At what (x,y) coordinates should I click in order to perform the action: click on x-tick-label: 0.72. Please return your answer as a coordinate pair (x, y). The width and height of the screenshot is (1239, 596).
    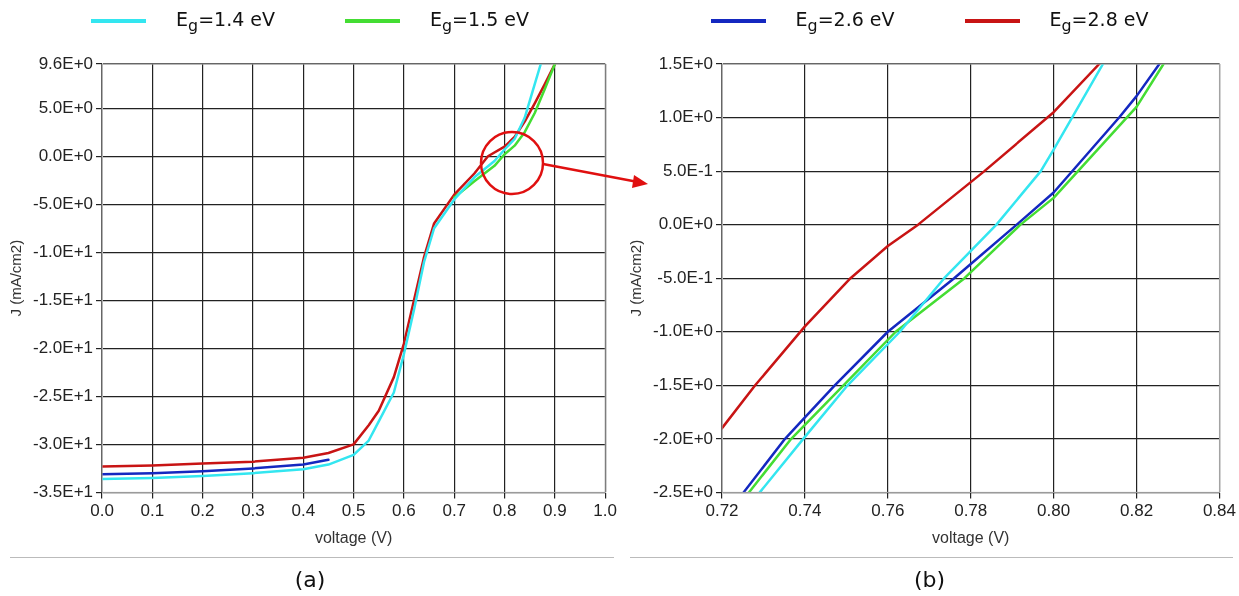
    Looking at the image, I should click on (722, 511).